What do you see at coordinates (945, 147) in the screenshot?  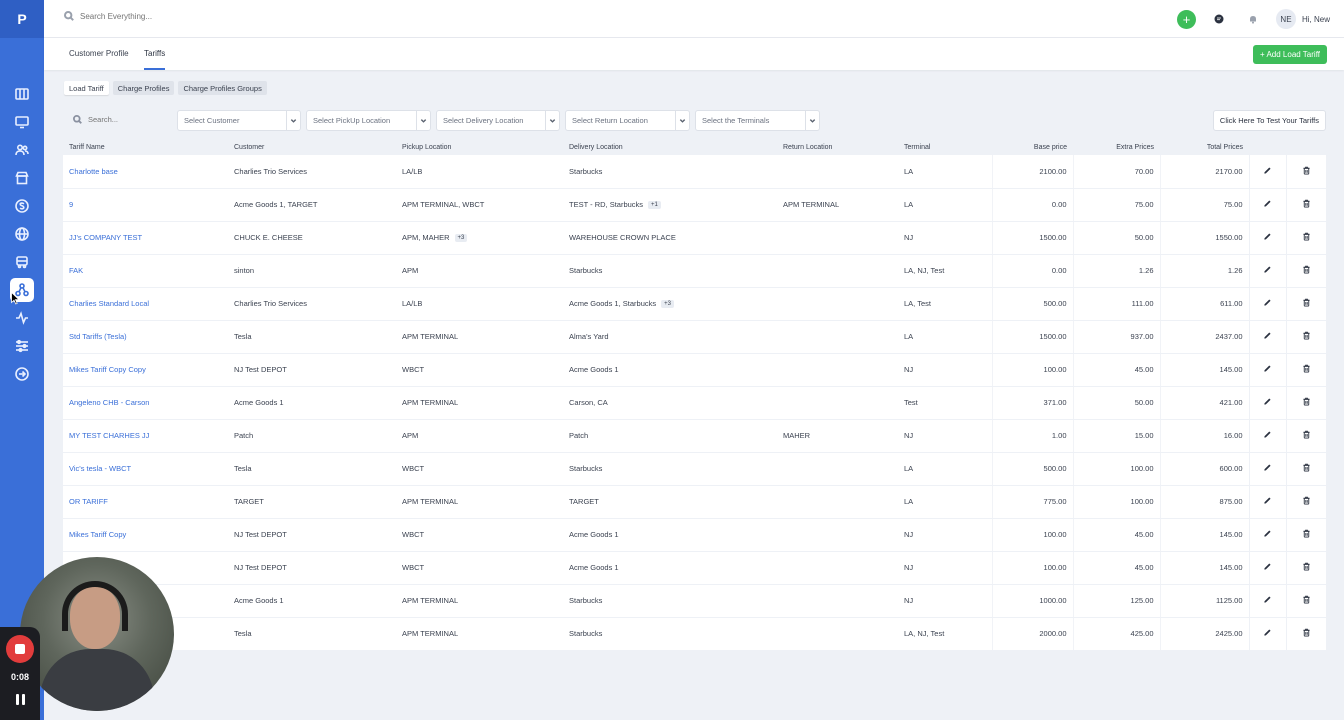 I see `col-terminal: Terminal` at bounding box center [945, 147].